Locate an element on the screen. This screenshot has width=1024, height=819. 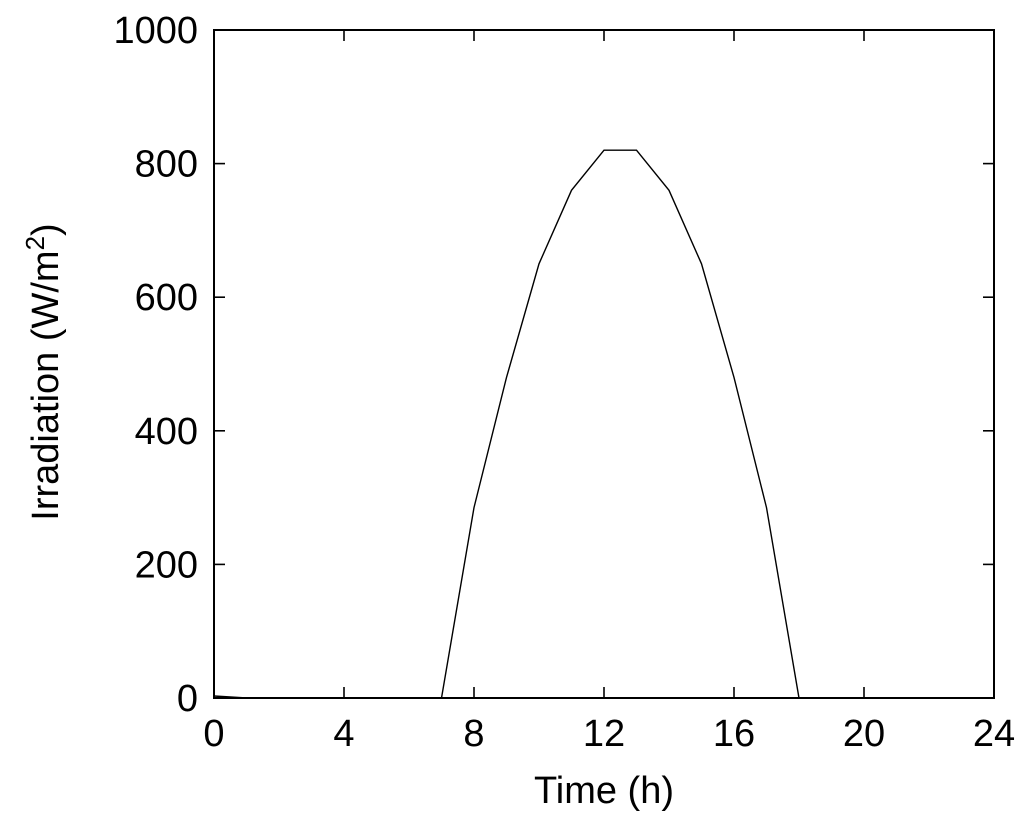
x-tick-label: 20 is located at coordinates (864, 734).